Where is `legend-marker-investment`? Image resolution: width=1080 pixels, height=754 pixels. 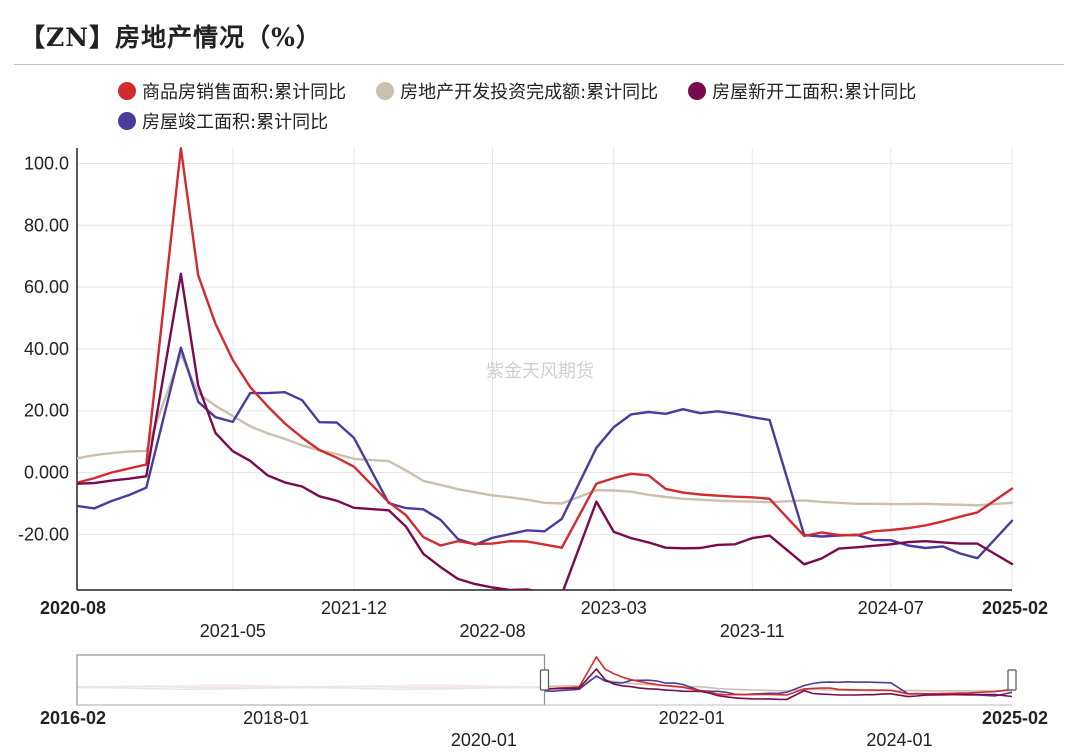
legend-marker-investment is located at coordinates (385, 91).